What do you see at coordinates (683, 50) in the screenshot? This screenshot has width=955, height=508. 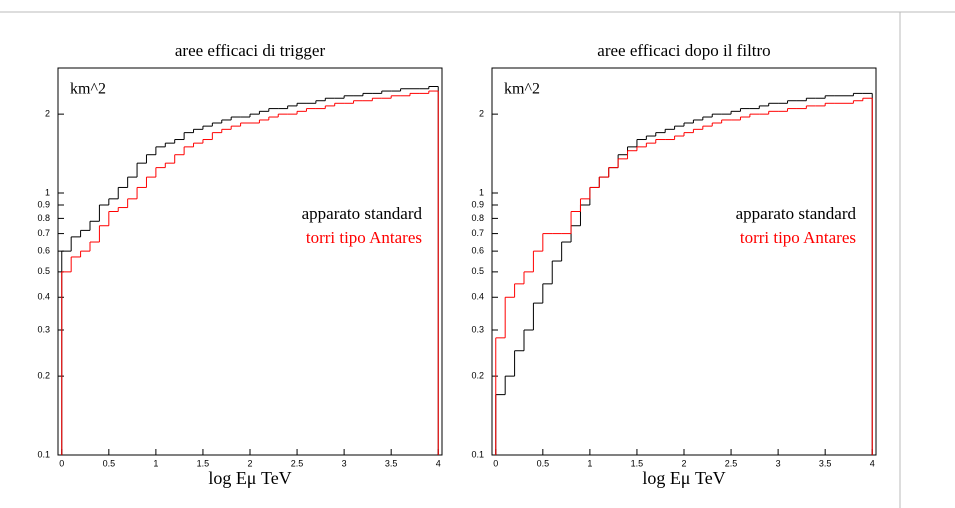 I see `chart-title: aree efficaci dopo il filtro` at bounding box center [683, 50].